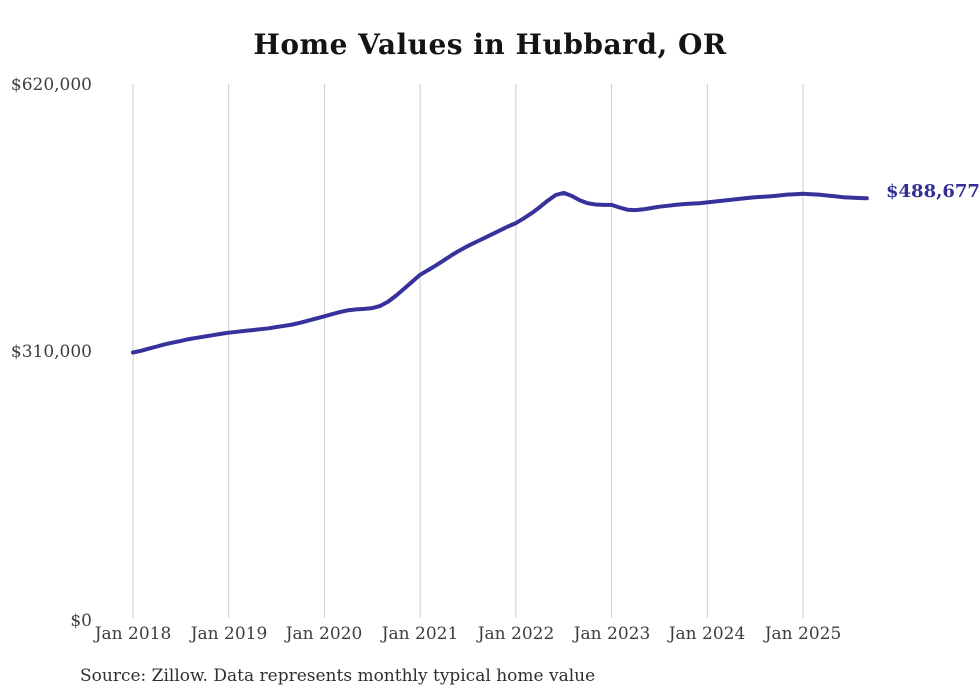 The image size is (980, 699). I want to click on x-axis-tick-label: Jan 2023, so click(612, 634).